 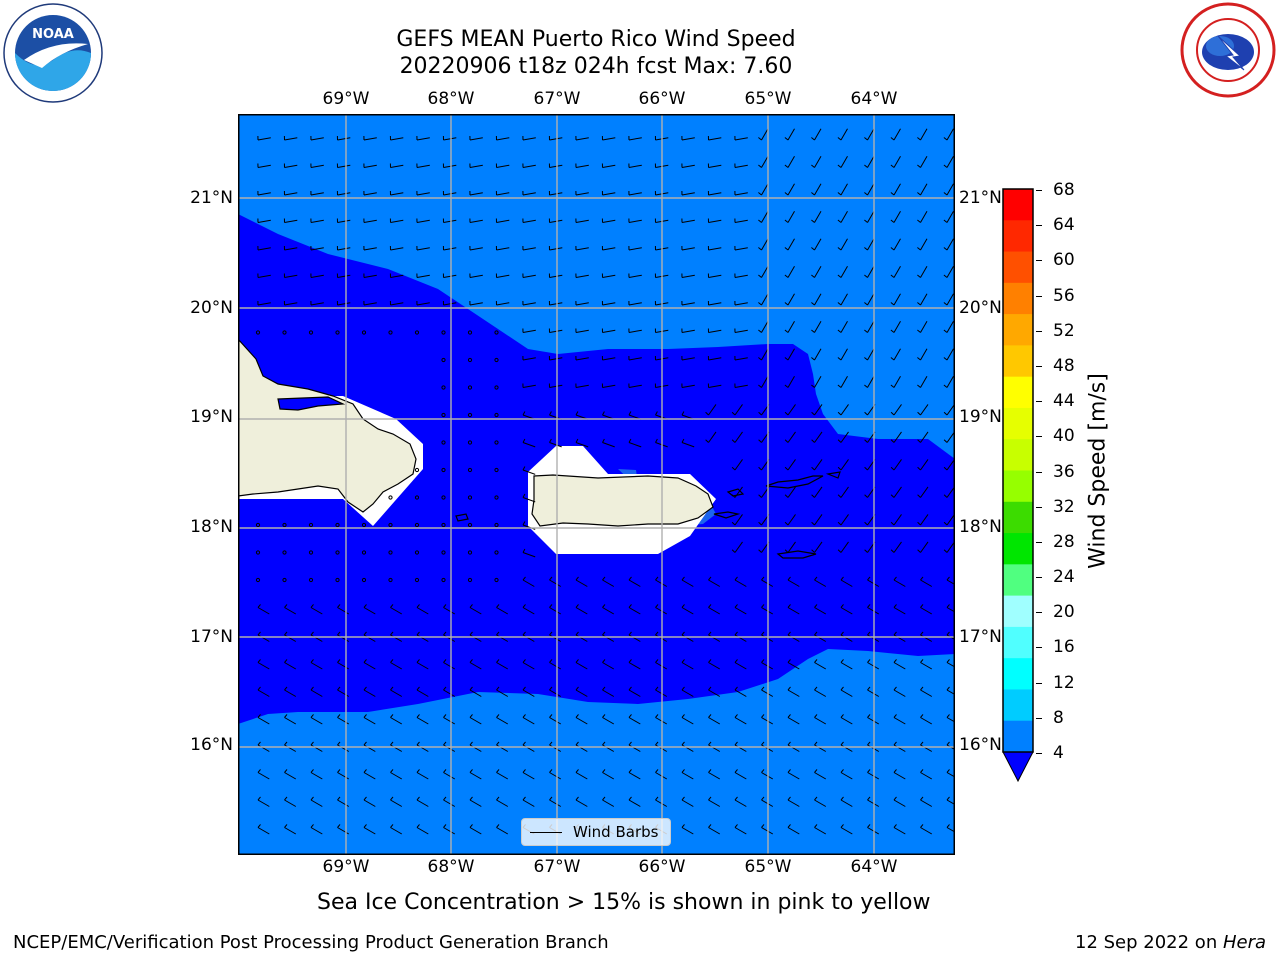 I want to click on colorbar-tick-mark, so click(x=1039, y=718).